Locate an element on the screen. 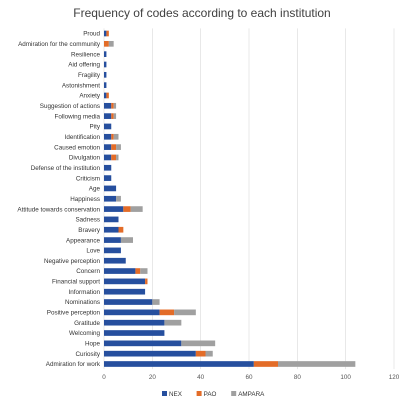 The height and width of the screenshot is (400, 400). category-label: Financial support is located at coordinates (76, 282).